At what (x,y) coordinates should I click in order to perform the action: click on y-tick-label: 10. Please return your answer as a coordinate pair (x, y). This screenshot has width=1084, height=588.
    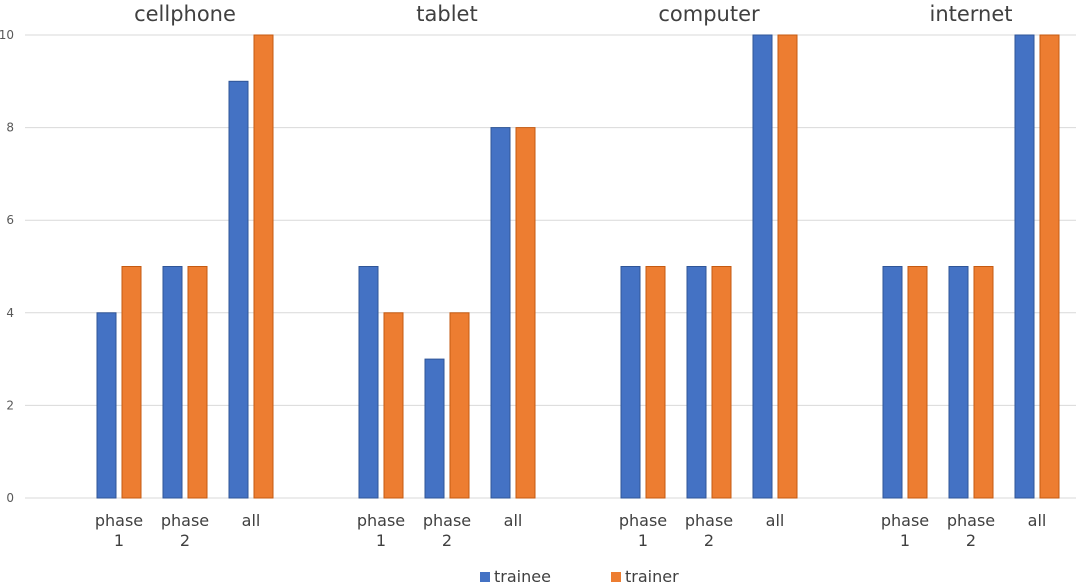
    Looking at the image, I should click on (7, 35).